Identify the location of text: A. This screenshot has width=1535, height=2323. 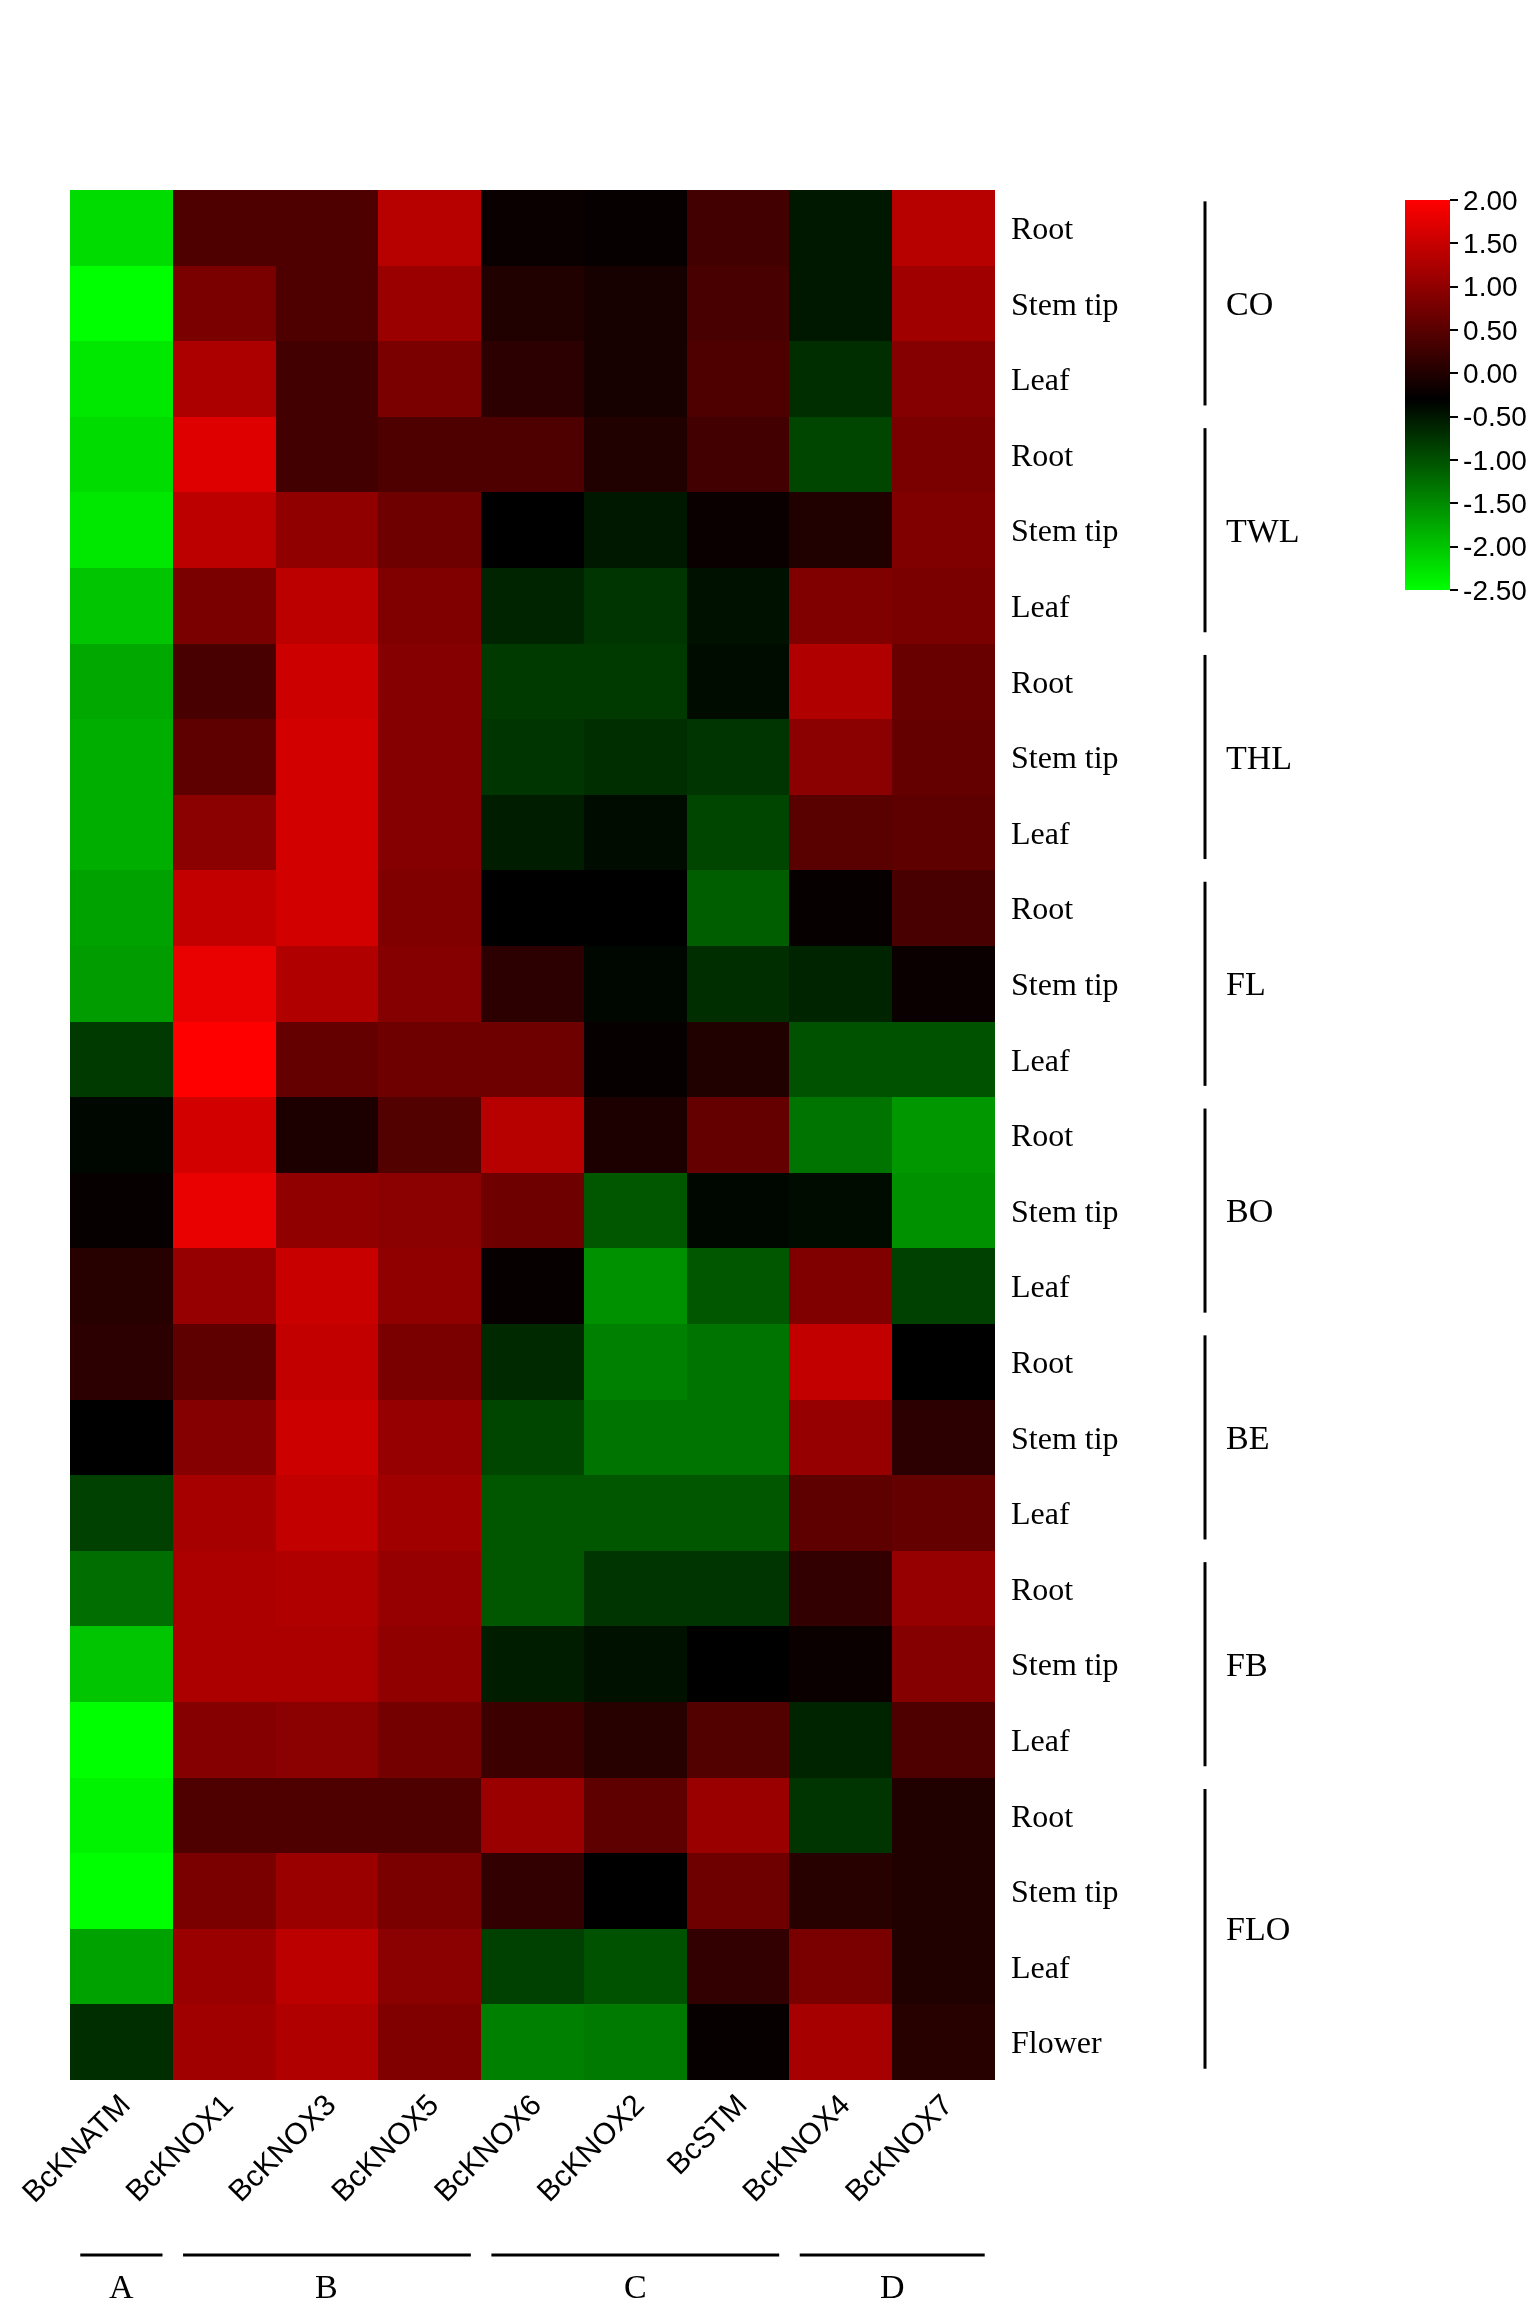
(121, 2286).